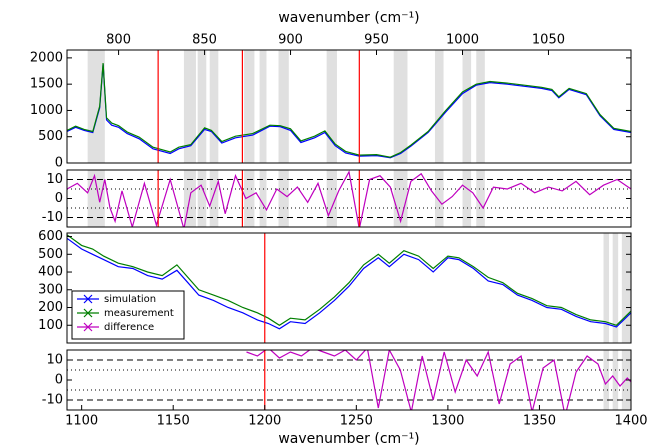  What do you see at coordinates (50, 307) in the screenshot?
I see `y-tick-label: 200` at bounding box center [50, 307].